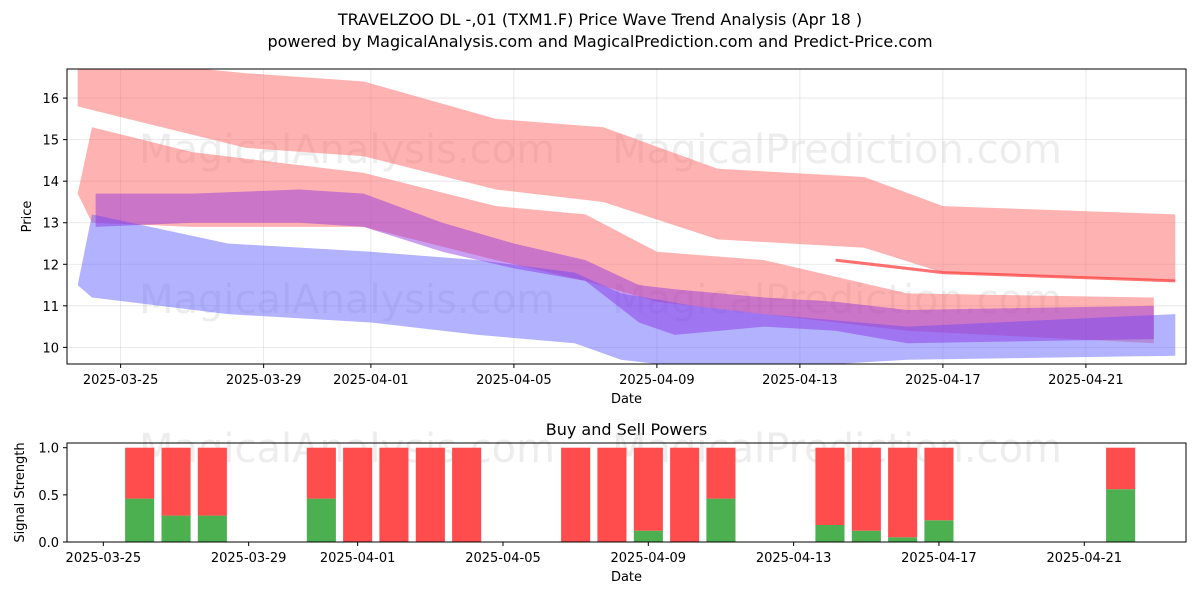  Describe the element at coordinates (800, 380) in the screenshot. I see `top-xtick-label-5: 2025-04-13` at that location.